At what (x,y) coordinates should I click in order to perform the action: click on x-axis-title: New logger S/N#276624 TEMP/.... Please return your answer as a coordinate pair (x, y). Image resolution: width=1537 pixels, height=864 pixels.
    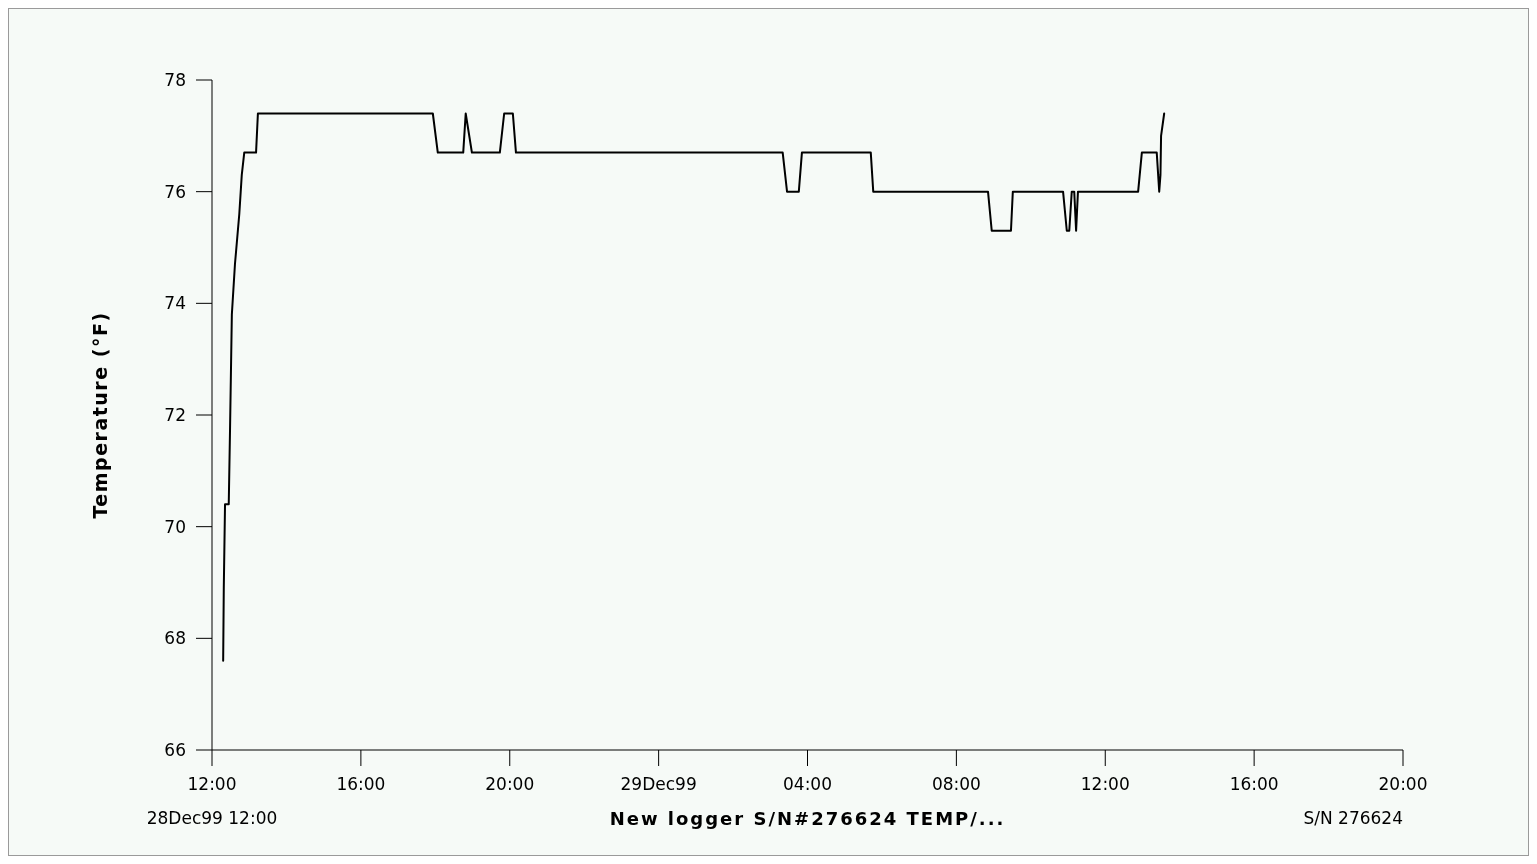
    Looking at the image, I should click on (807, 818).